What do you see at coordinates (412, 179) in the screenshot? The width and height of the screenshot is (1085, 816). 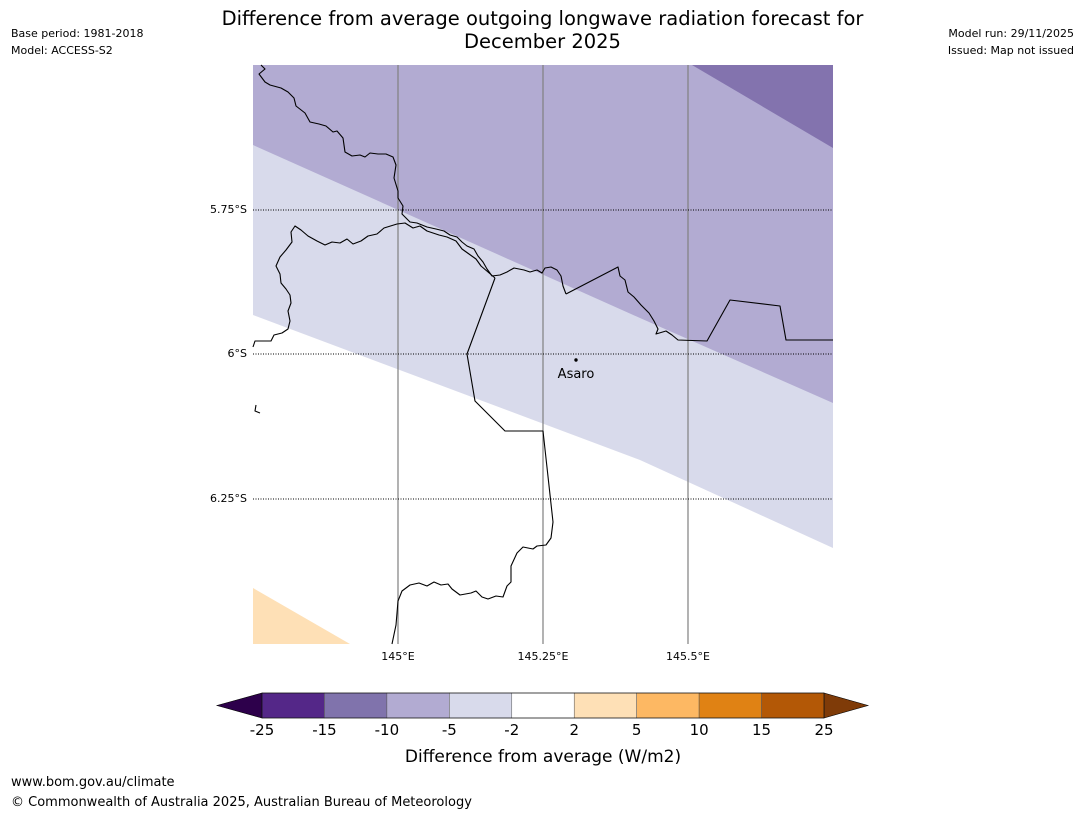 I see `northern-boundary` at bounding box center [412, 179].